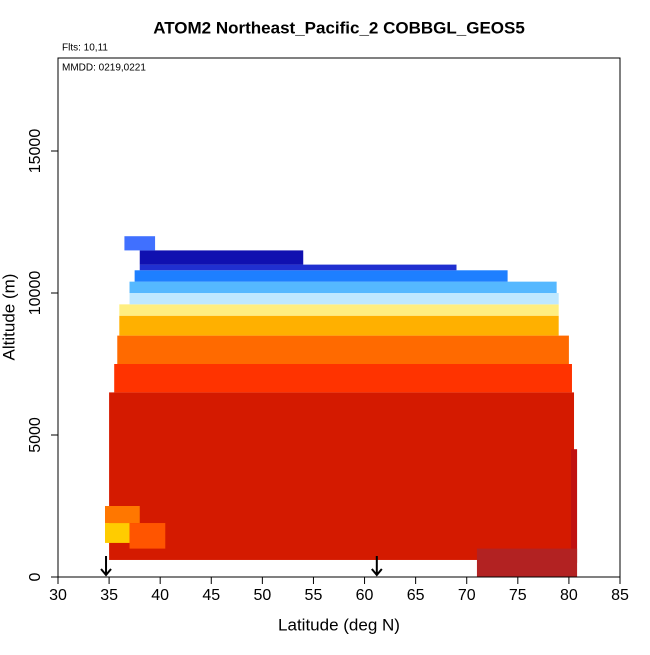 The width and height of the screenshot is (650, 655). Describe the element at coordinates (569, 595) in the screenshot. I see `x-tick-label: 80` at that location.